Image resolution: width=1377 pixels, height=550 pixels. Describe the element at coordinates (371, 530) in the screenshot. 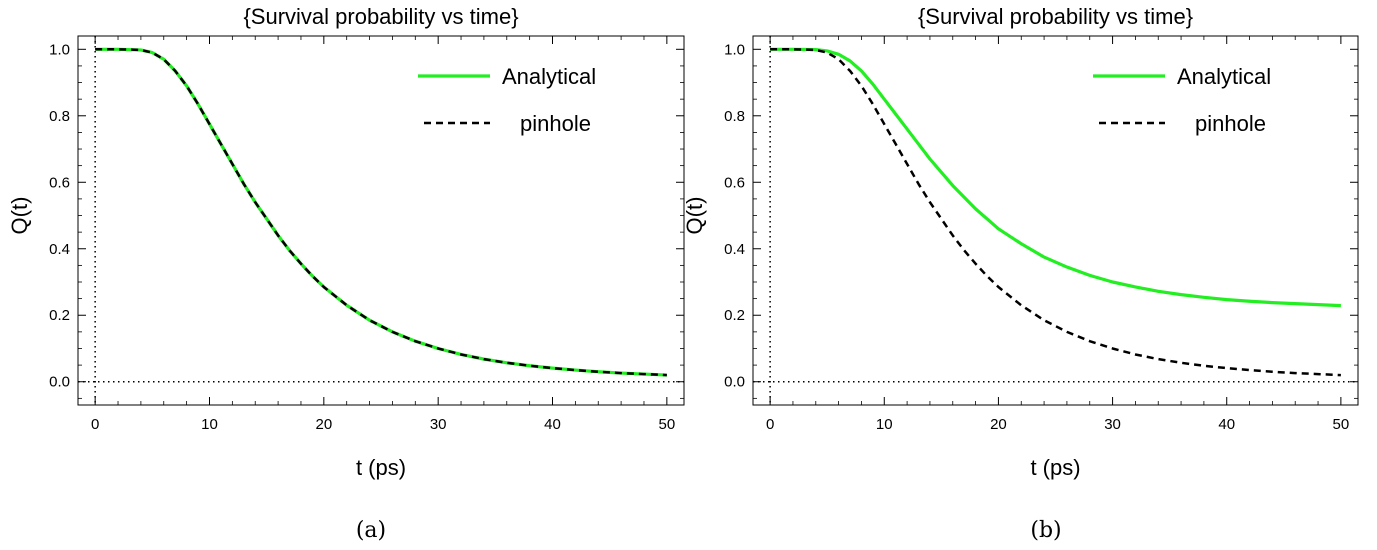

I see `figure-caption: (a)` at that location.